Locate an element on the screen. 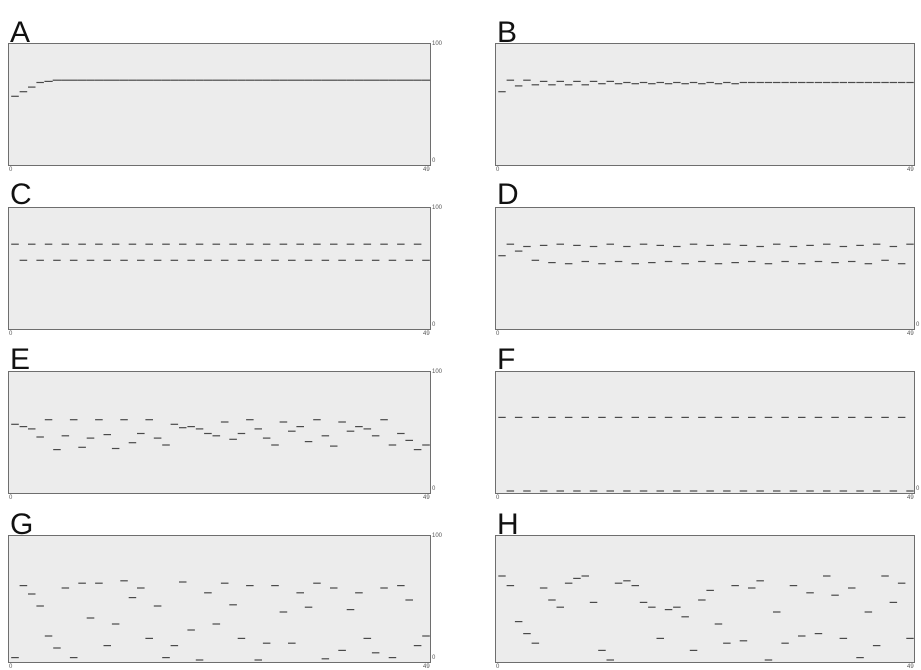 The image size is (921, 670). panel-label: G is located at coordinates (22, 524).